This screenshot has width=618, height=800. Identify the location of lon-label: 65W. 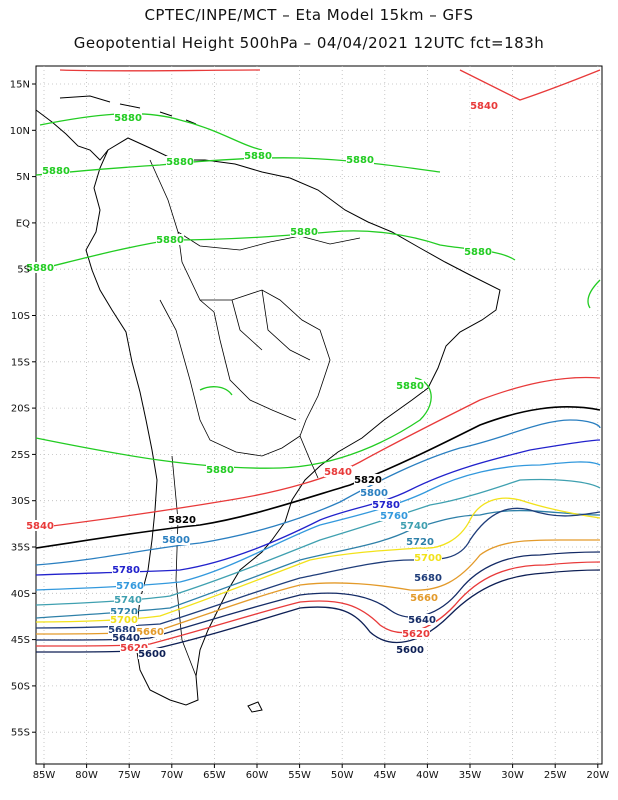
(214, 775).